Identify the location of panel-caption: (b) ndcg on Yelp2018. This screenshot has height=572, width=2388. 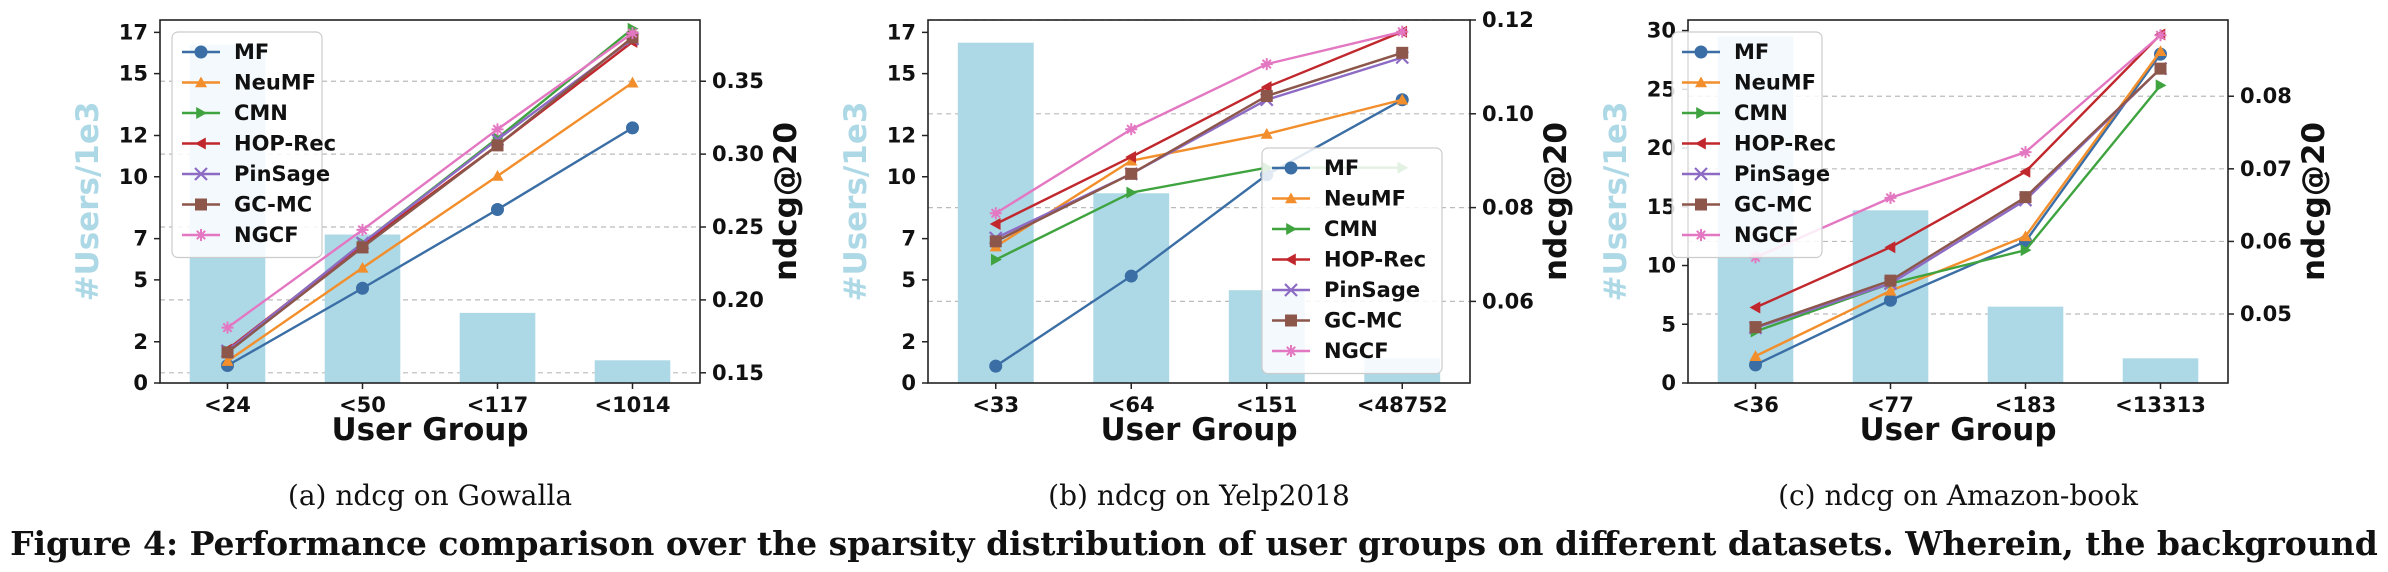
(1199, 495).